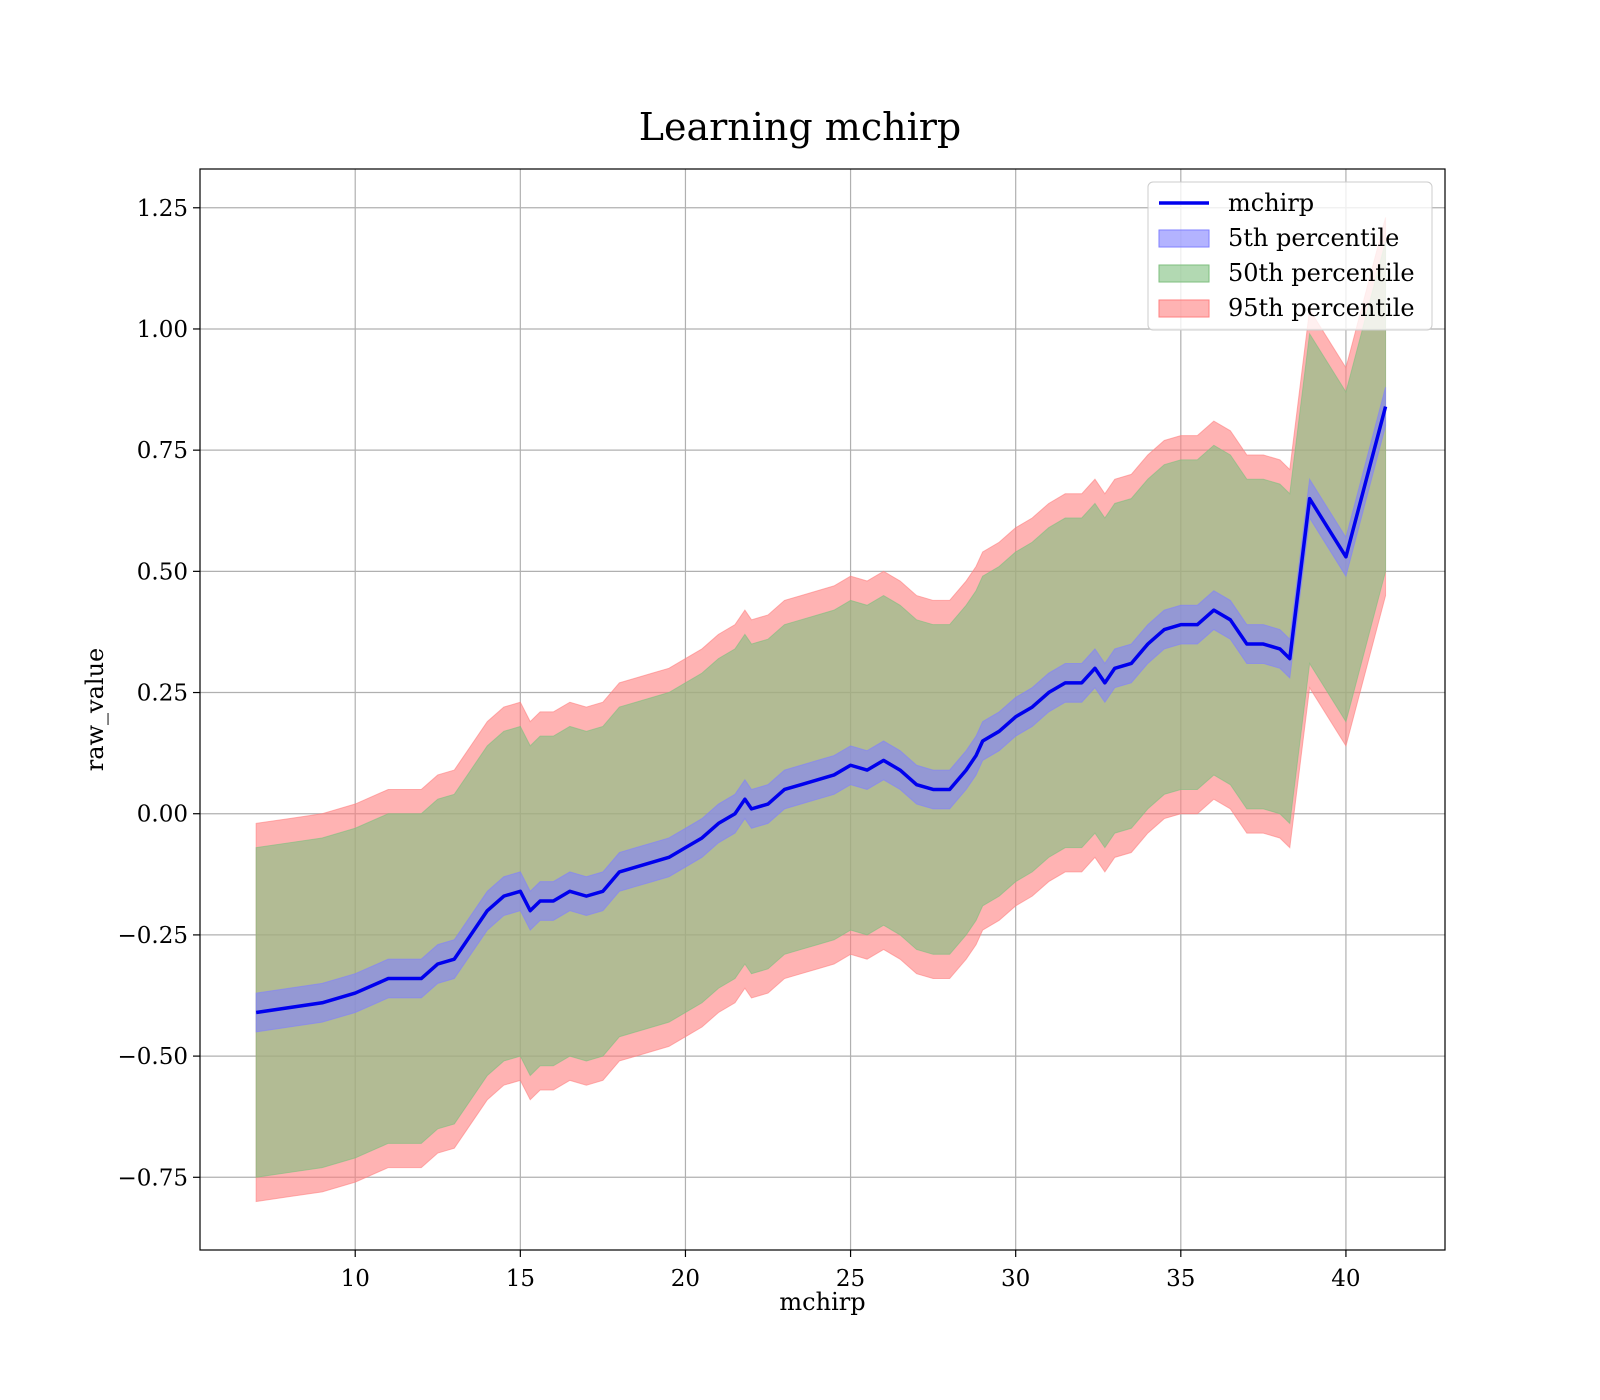 The height and width of the screenshot is (1400, 1600). What do you see at coordinates (162, 451) in the screenshot?
I see `y-tick-label: 0.75` at bounding box center [162, 451].